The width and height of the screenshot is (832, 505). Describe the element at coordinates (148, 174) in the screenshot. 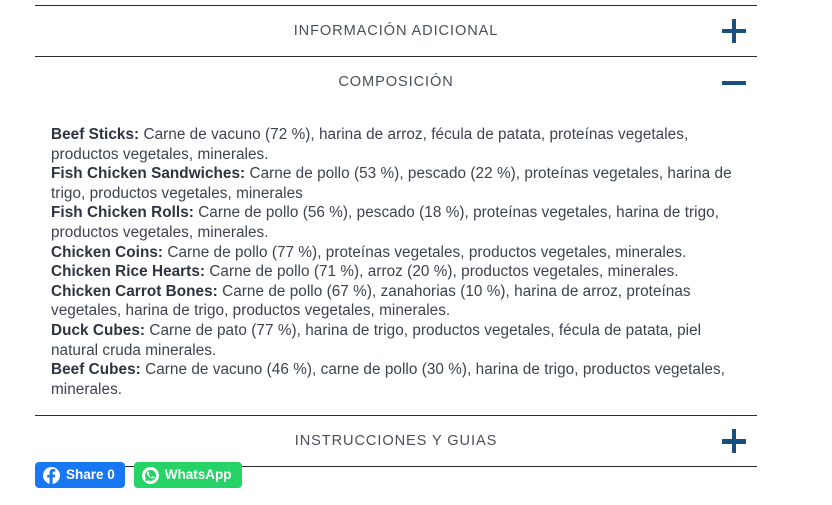

I see `composition-item-name: Fish Chicken Sandwiches:` at that location.